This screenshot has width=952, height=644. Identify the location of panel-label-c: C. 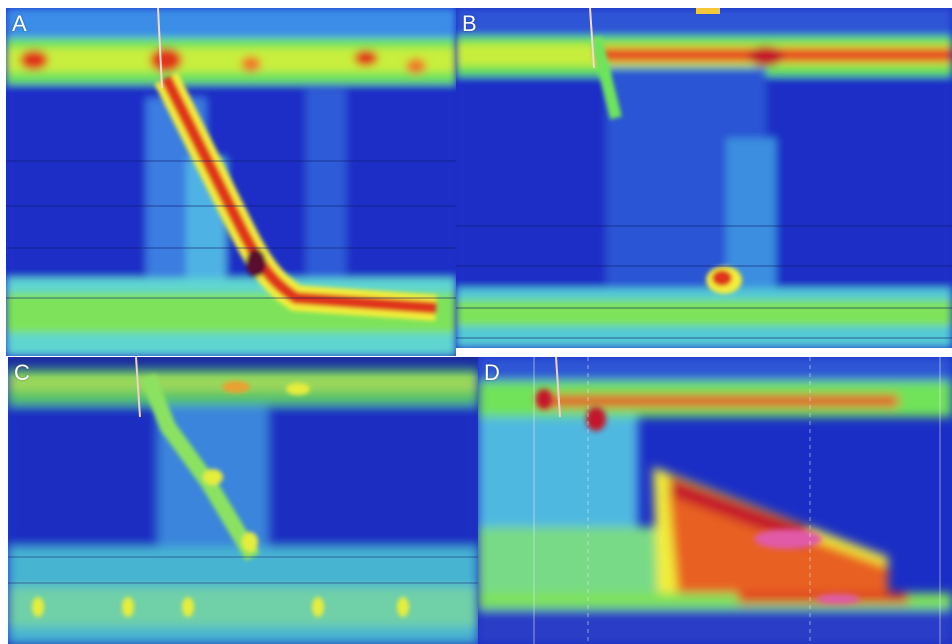
(22, 372).